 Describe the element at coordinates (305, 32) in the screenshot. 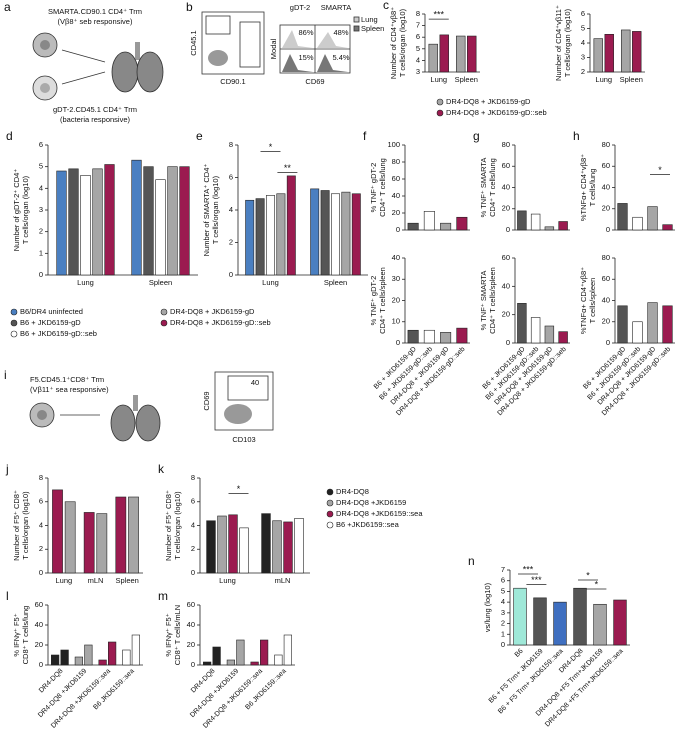

I see `gate-label: 86%` at that location.